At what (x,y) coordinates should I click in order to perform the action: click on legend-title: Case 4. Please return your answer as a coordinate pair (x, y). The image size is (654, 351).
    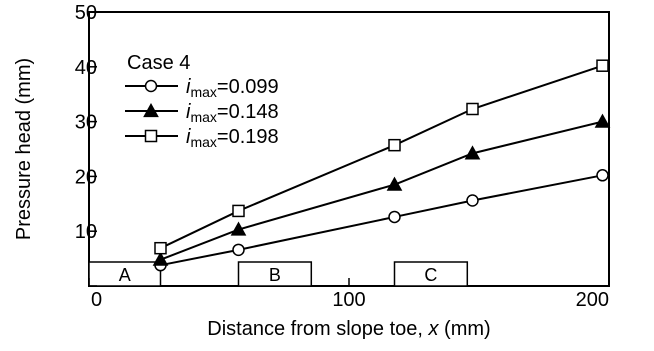
    Looking at the image, I should click on (158, 63).